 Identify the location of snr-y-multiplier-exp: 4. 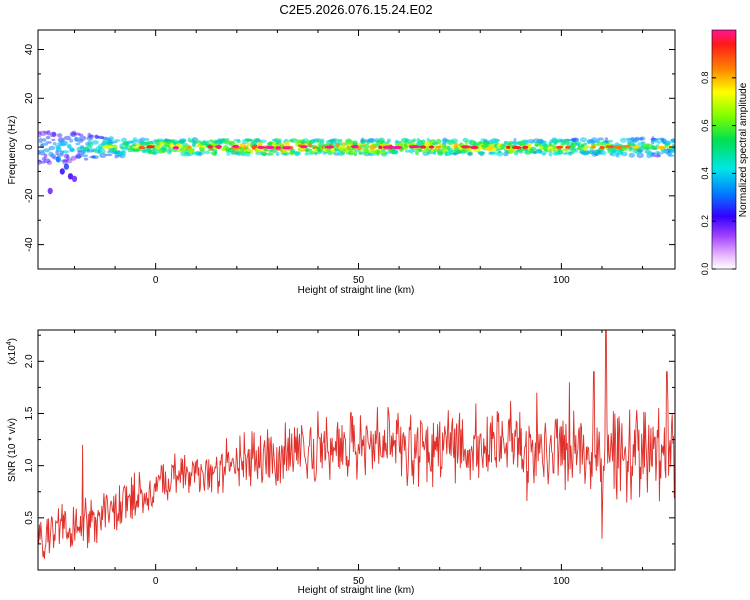
(9, 343).